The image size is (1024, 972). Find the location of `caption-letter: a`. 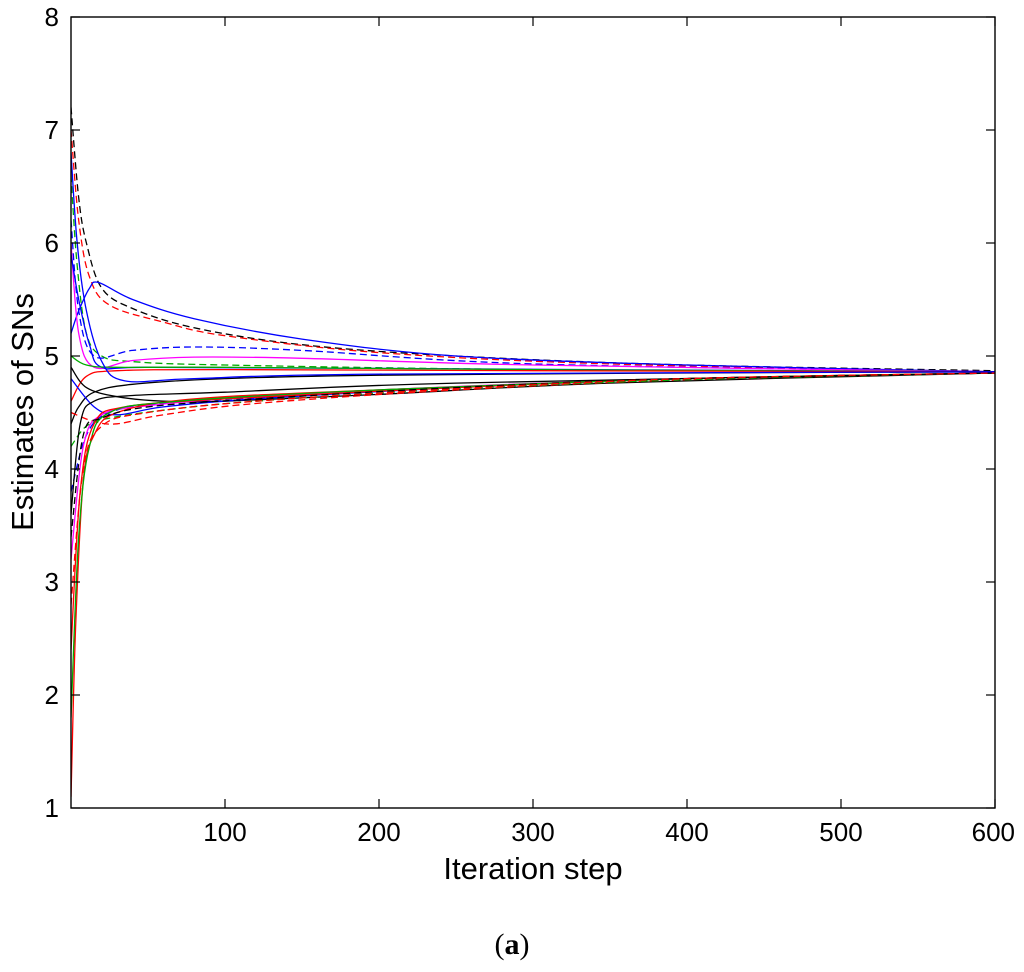

caption-letter: a is located at coordinates (512, 944).